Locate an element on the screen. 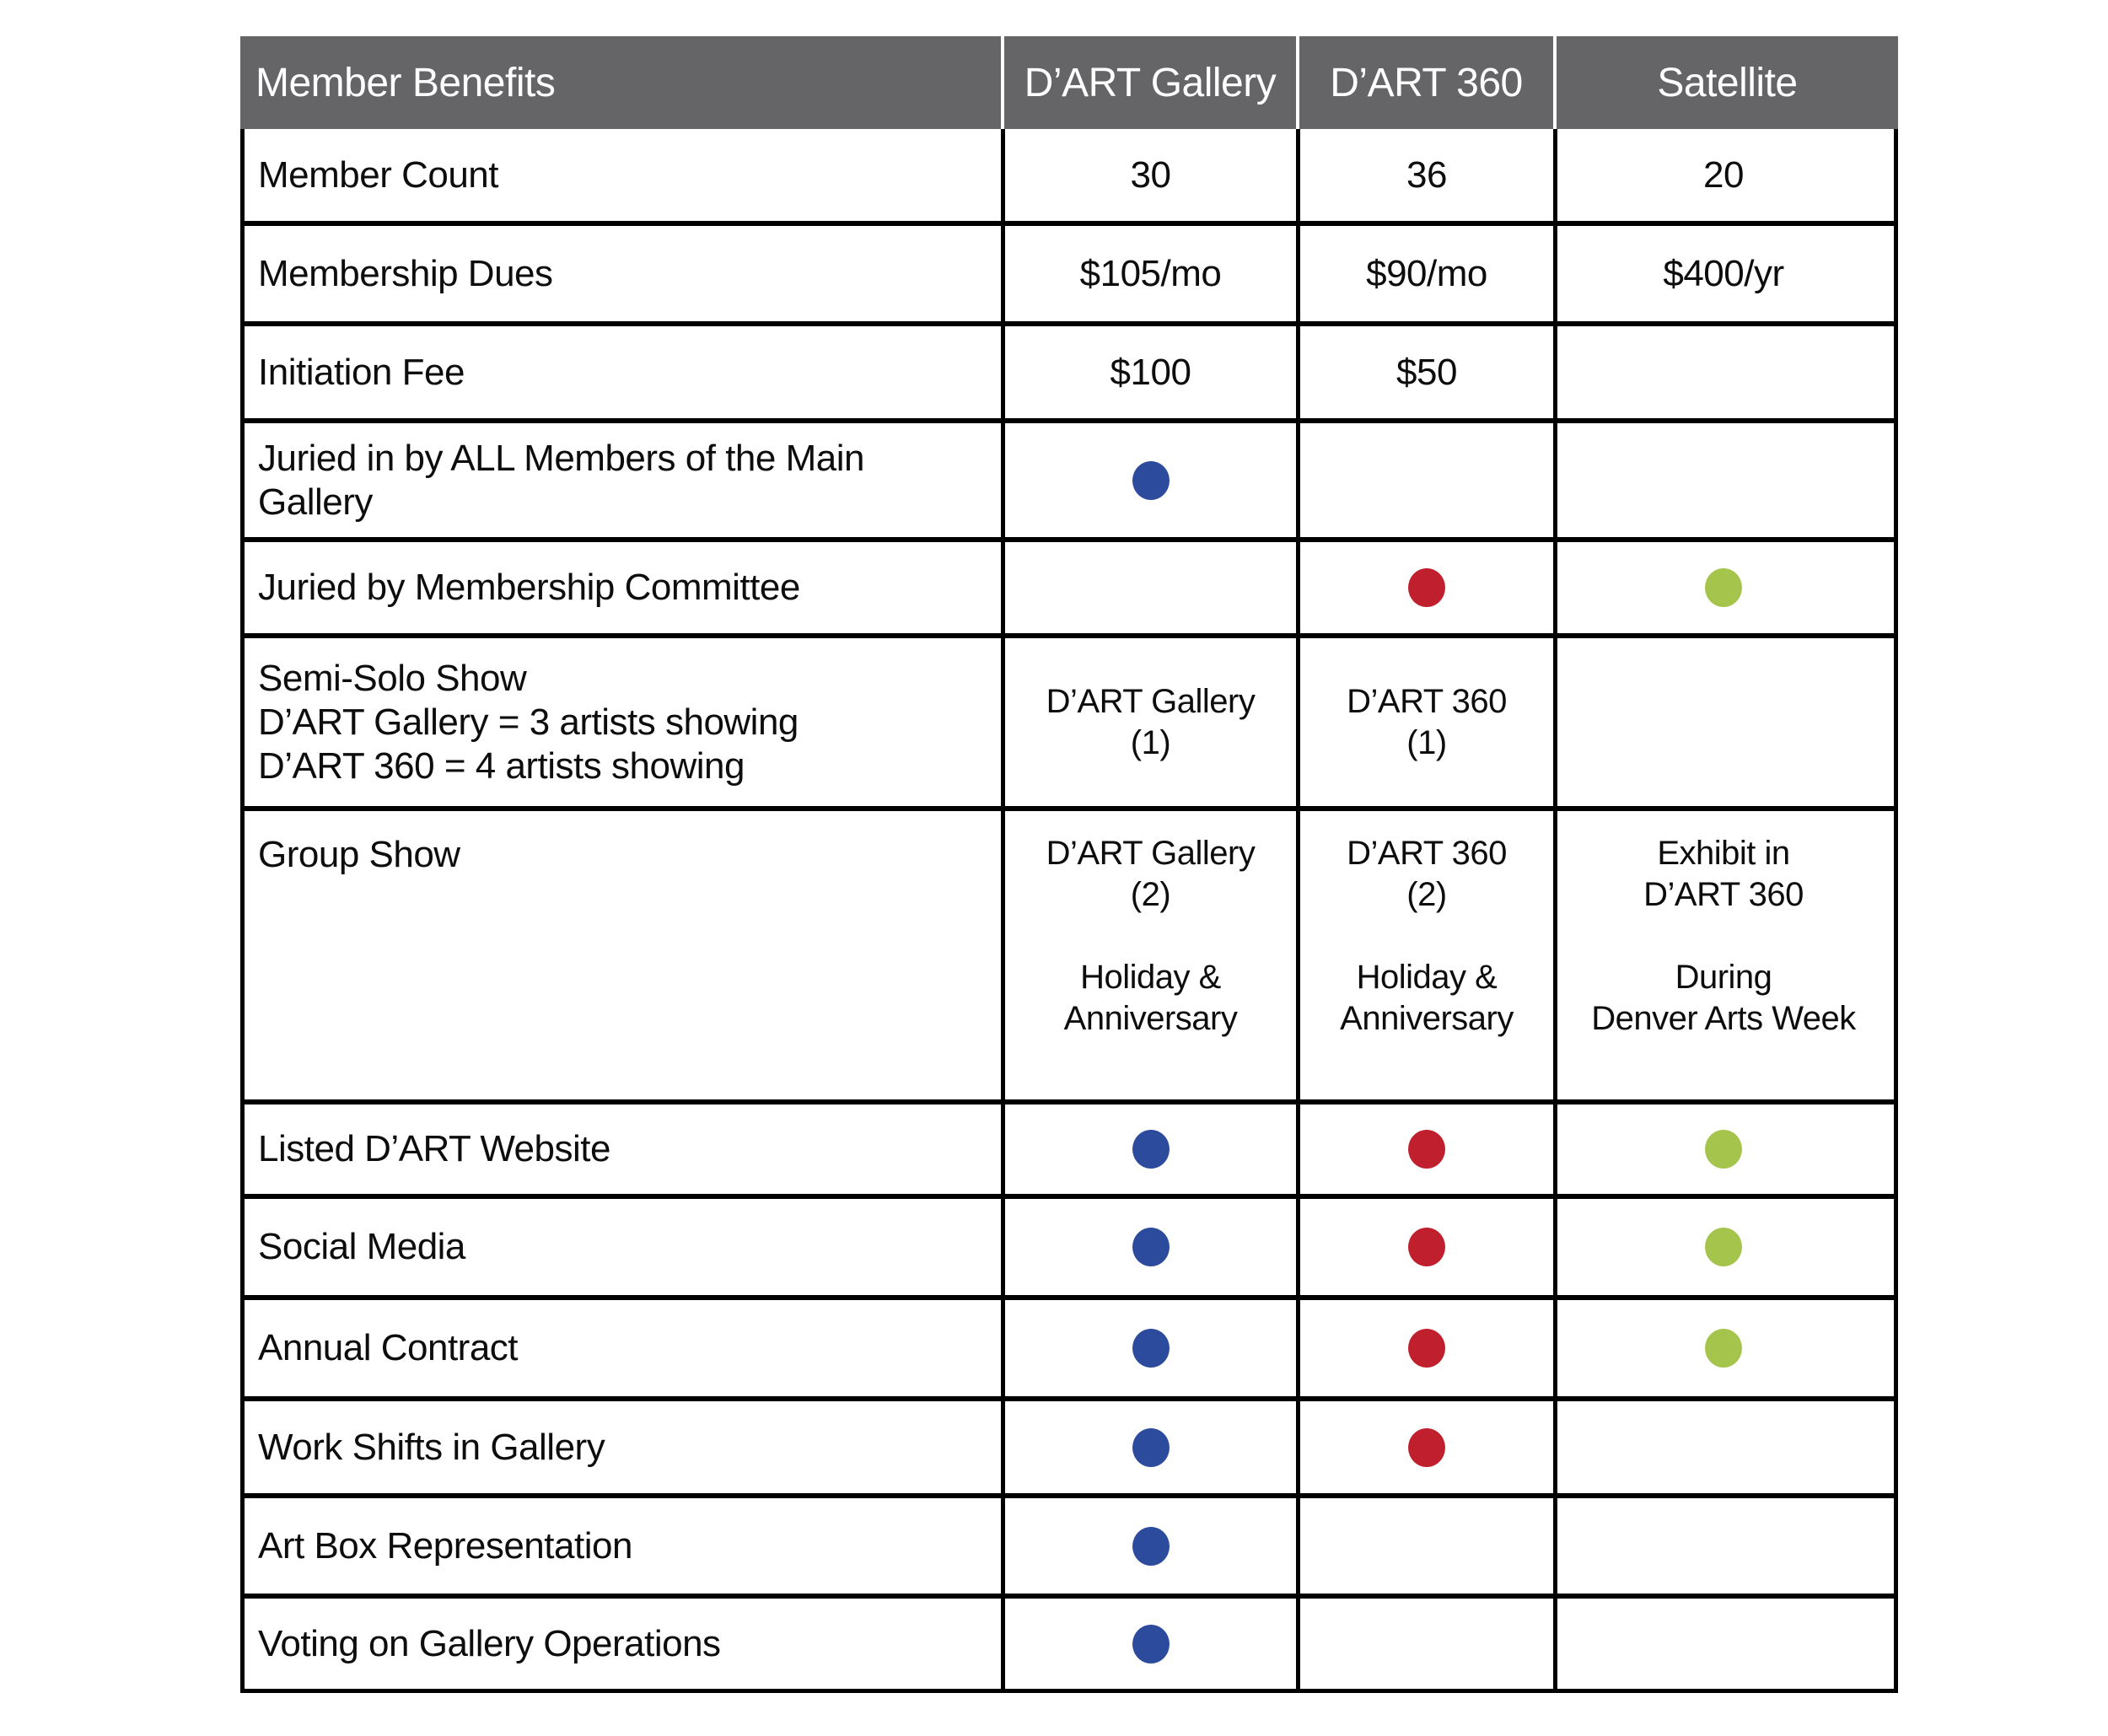 The height and width of the screenshot is (1736, 2108). cell-line: $105/mo is located at coordinates (1150, 273).